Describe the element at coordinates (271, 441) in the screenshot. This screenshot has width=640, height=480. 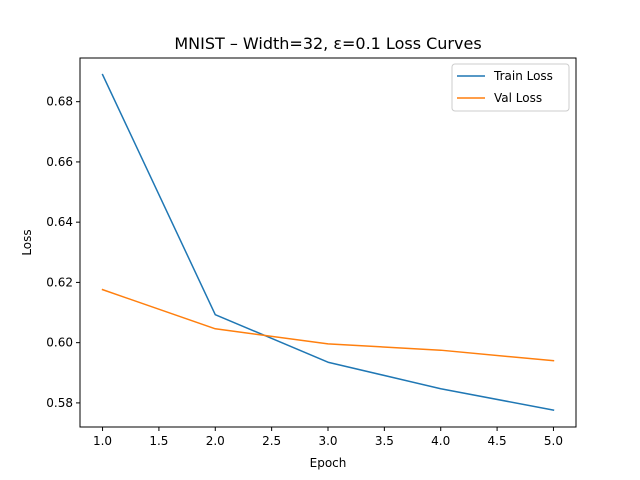
I see `x-tick-label: 2.5` at that location.